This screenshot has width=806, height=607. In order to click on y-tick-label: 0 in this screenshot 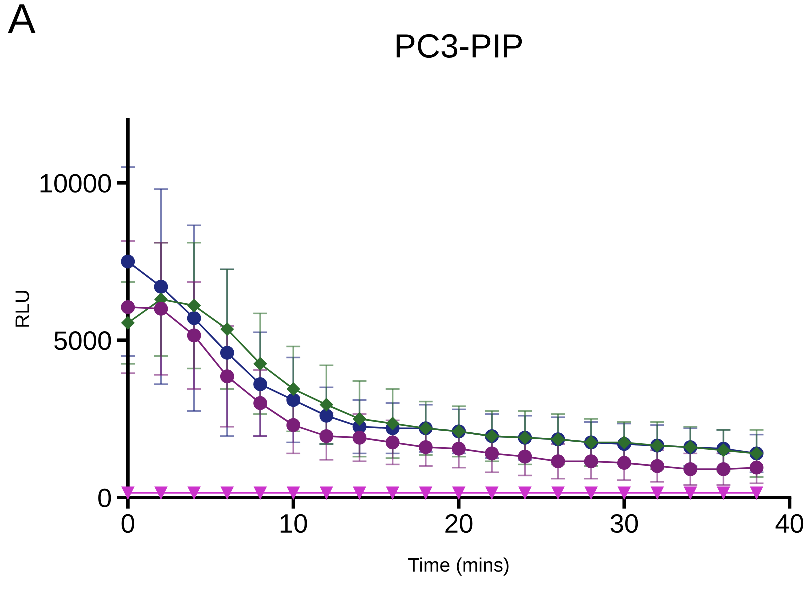, I will do `click(105, 498)`.